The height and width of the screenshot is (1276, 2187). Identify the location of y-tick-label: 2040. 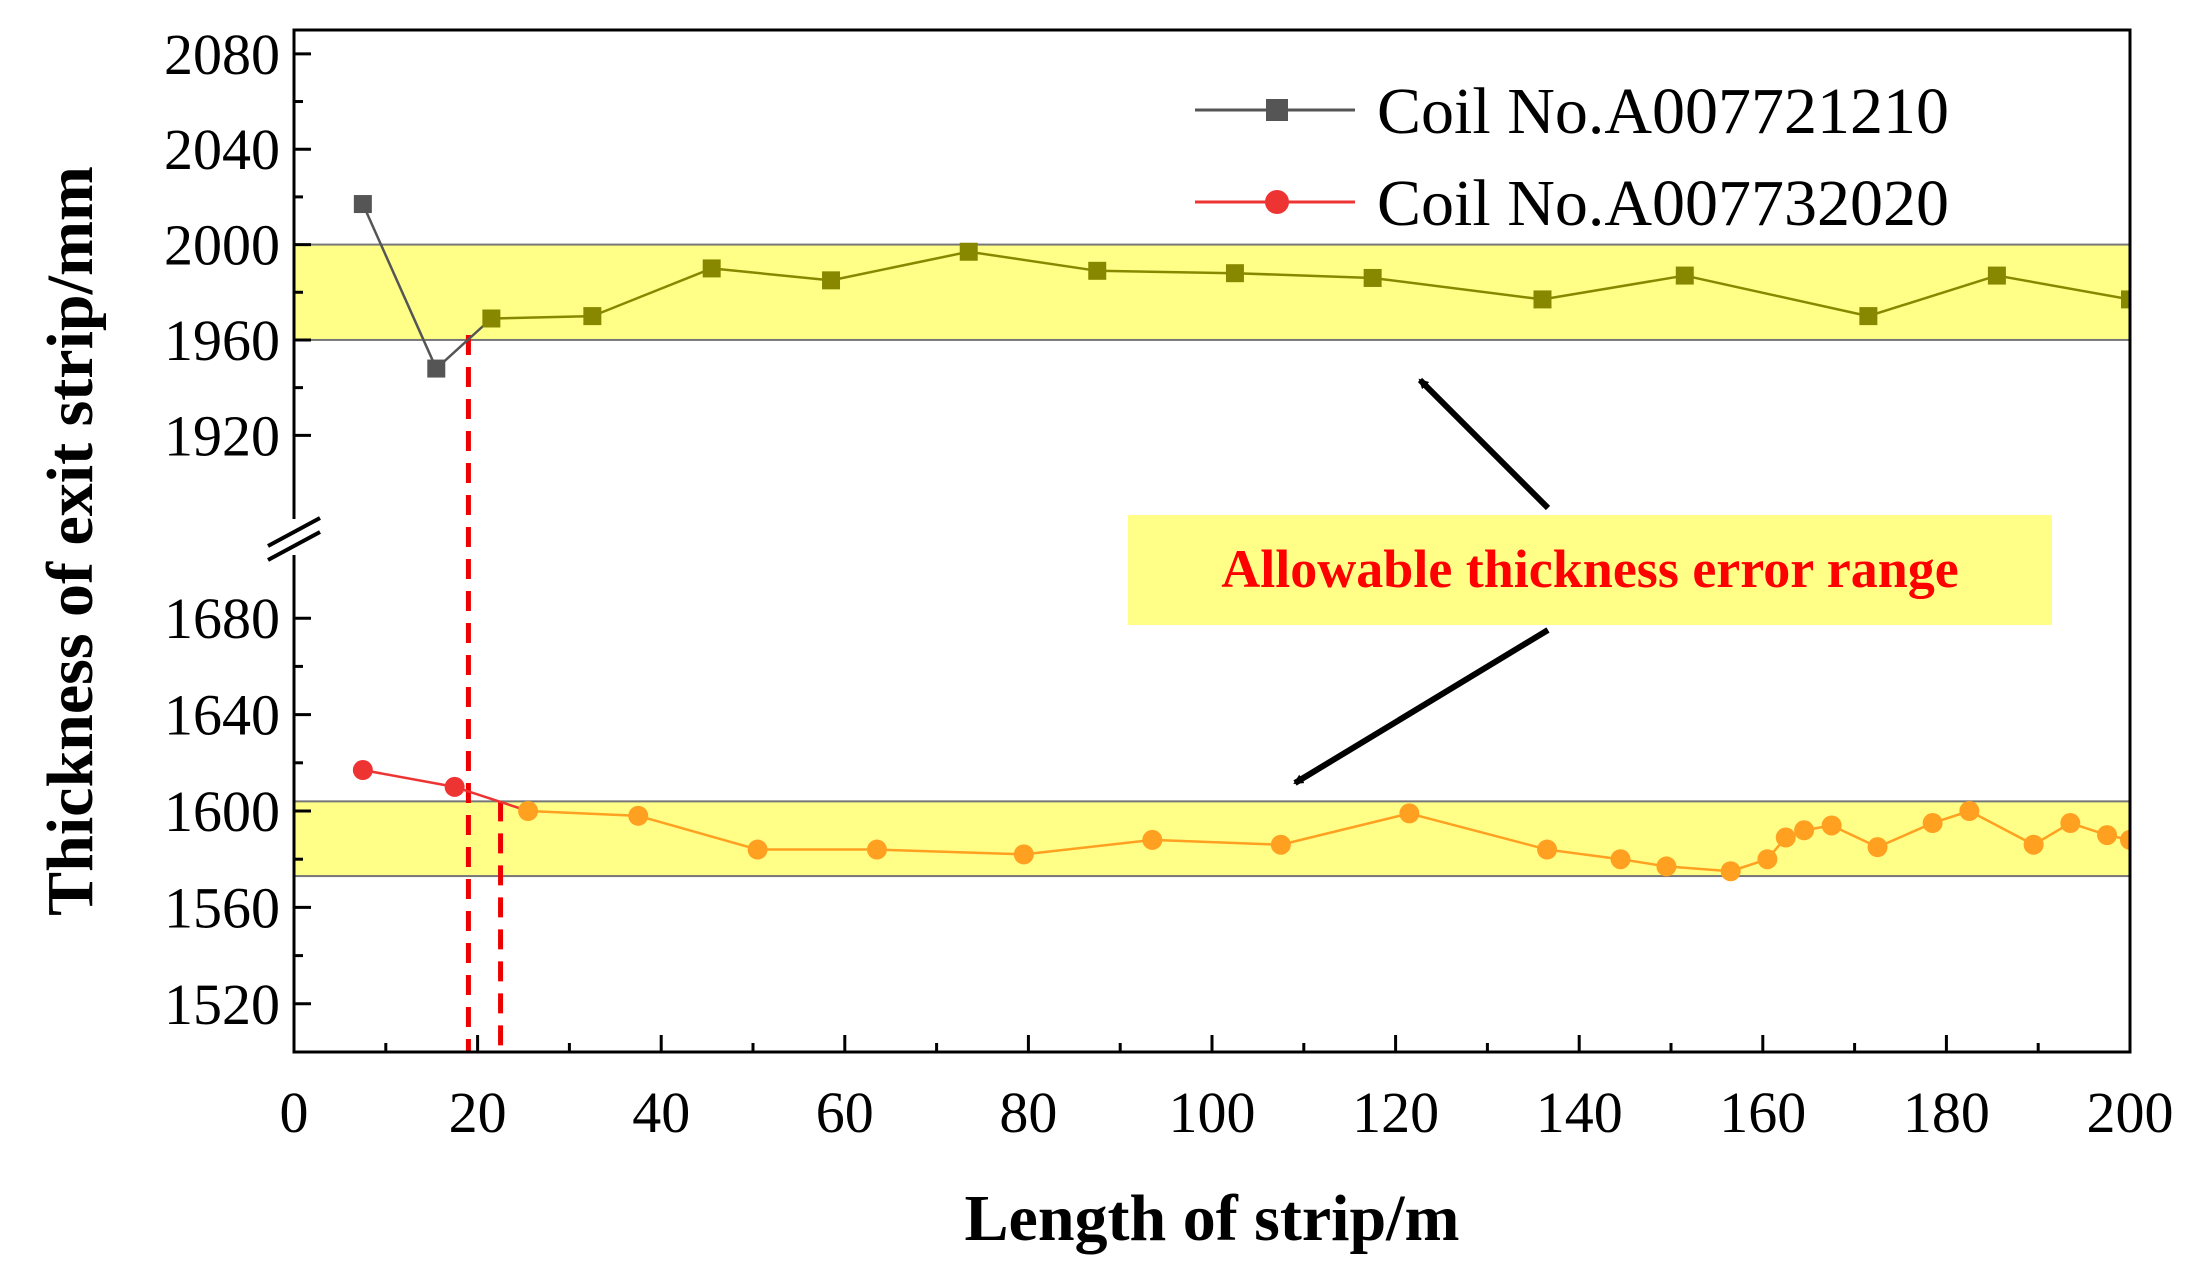
(222, 149).